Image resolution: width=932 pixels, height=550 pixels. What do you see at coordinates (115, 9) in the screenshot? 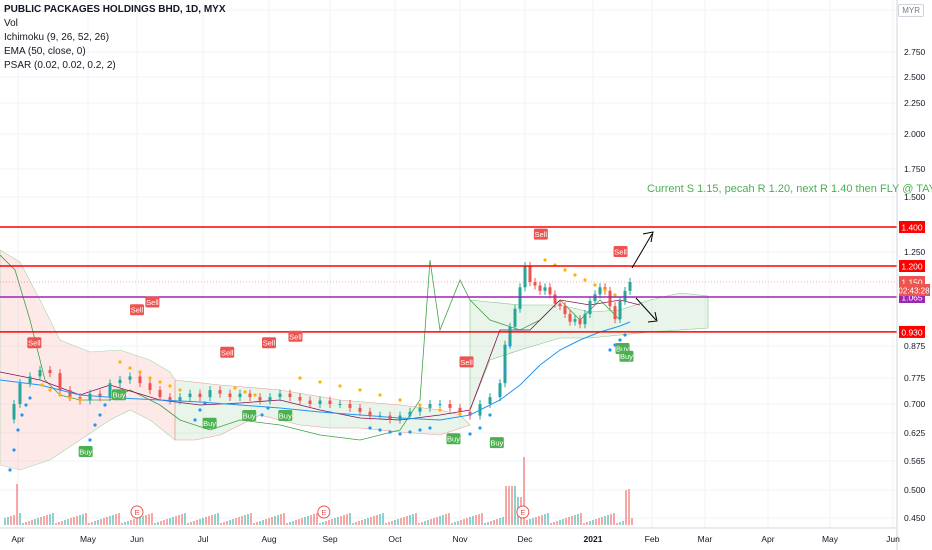
I see `symbol-title: PUBLIC PACKAGES HOLDINGS BHD, 1D, MYX` at bounding box center [115, 9].